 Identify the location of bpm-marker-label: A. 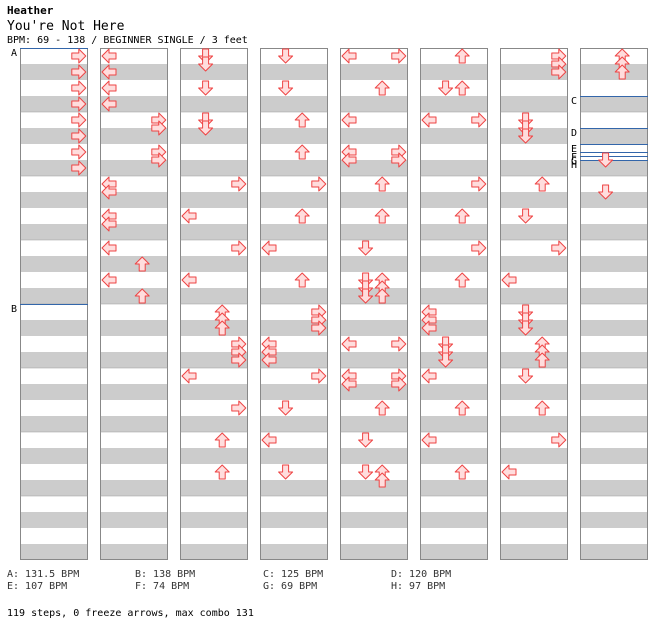
(14, 53).